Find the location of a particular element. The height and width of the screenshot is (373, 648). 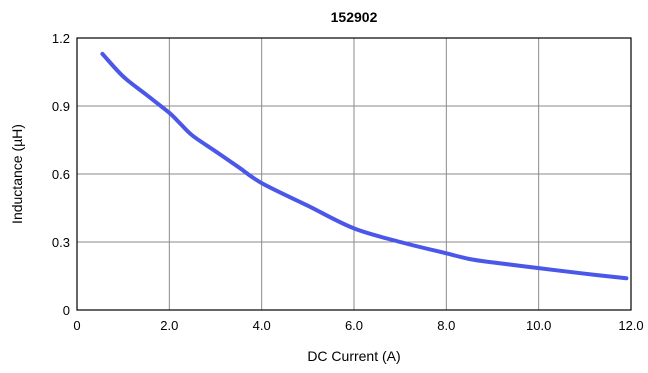

x-tick-label: 8.0 is located at coordinates (446, 325).